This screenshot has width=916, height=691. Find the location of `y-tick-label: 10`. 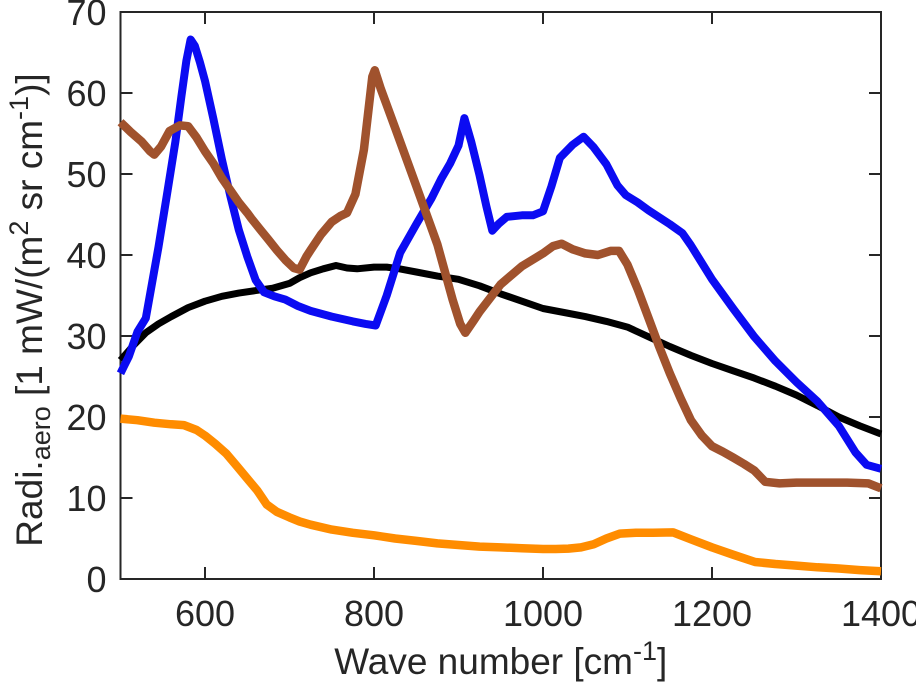

y-tick-label: 10 is located at coordinates (86, 498).